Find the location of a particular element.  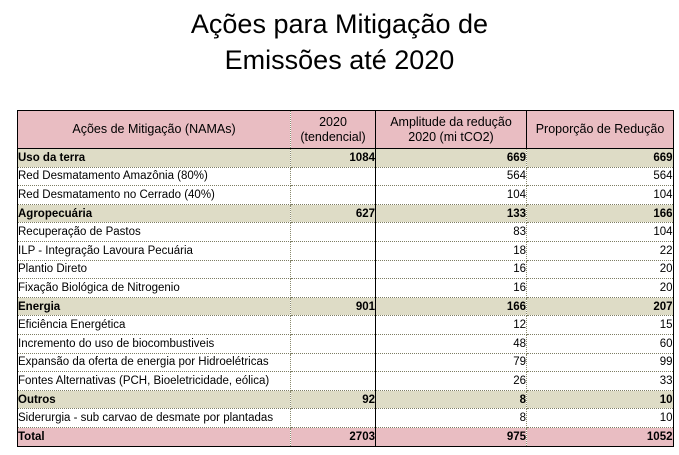

cell-action-label: Plantio Direto is located at coordinates (154, 270).